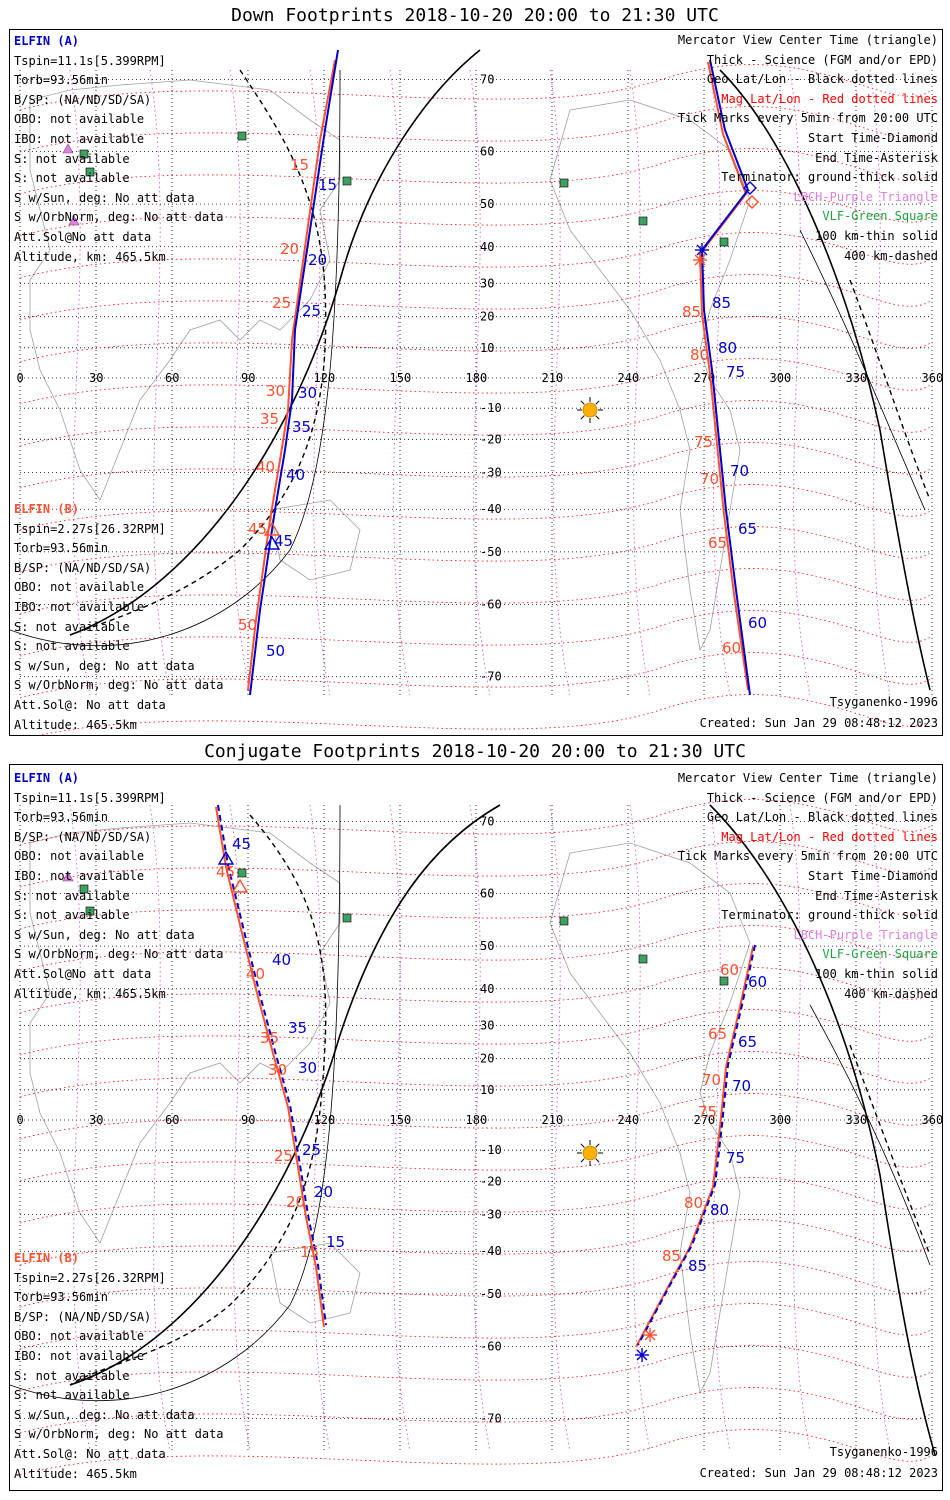  I want to click on elfin-b-time-label: 25, so click(281, 303).